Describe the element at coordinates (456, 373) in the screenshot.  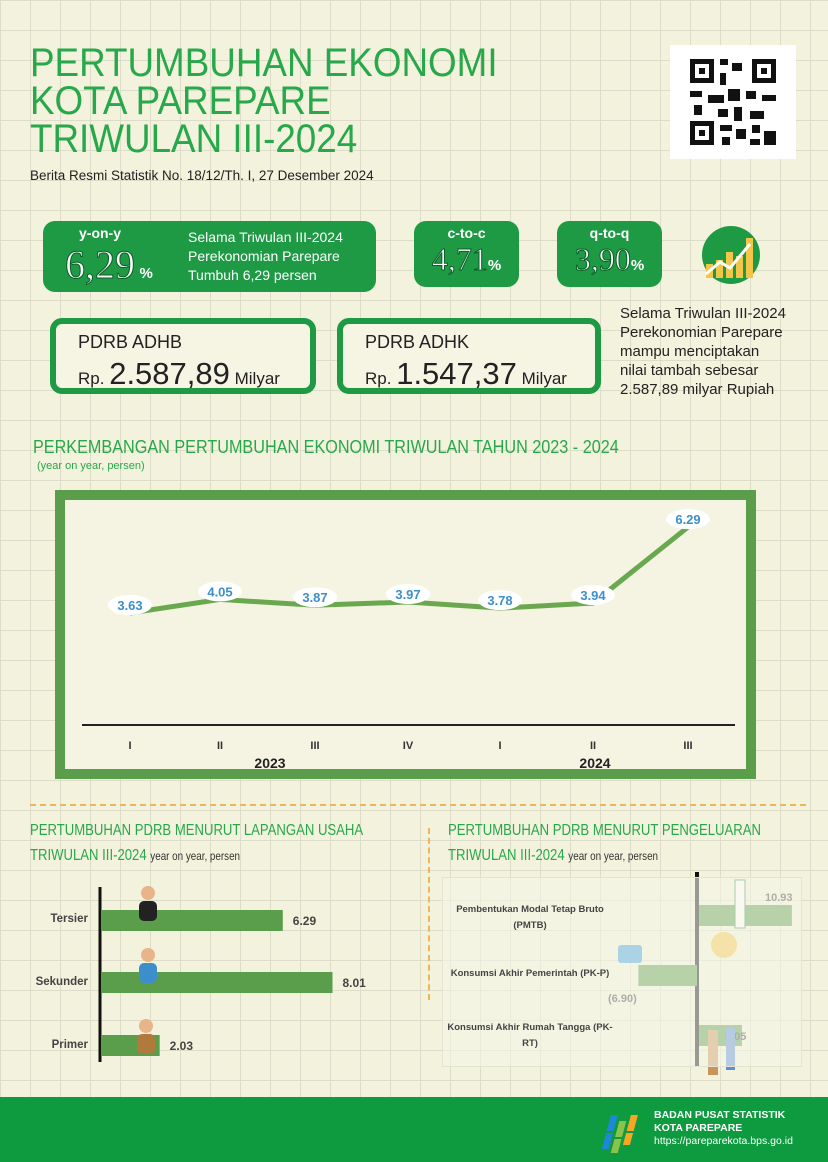
I see `pdrb-adhk-value: 1.547,37` at that location.